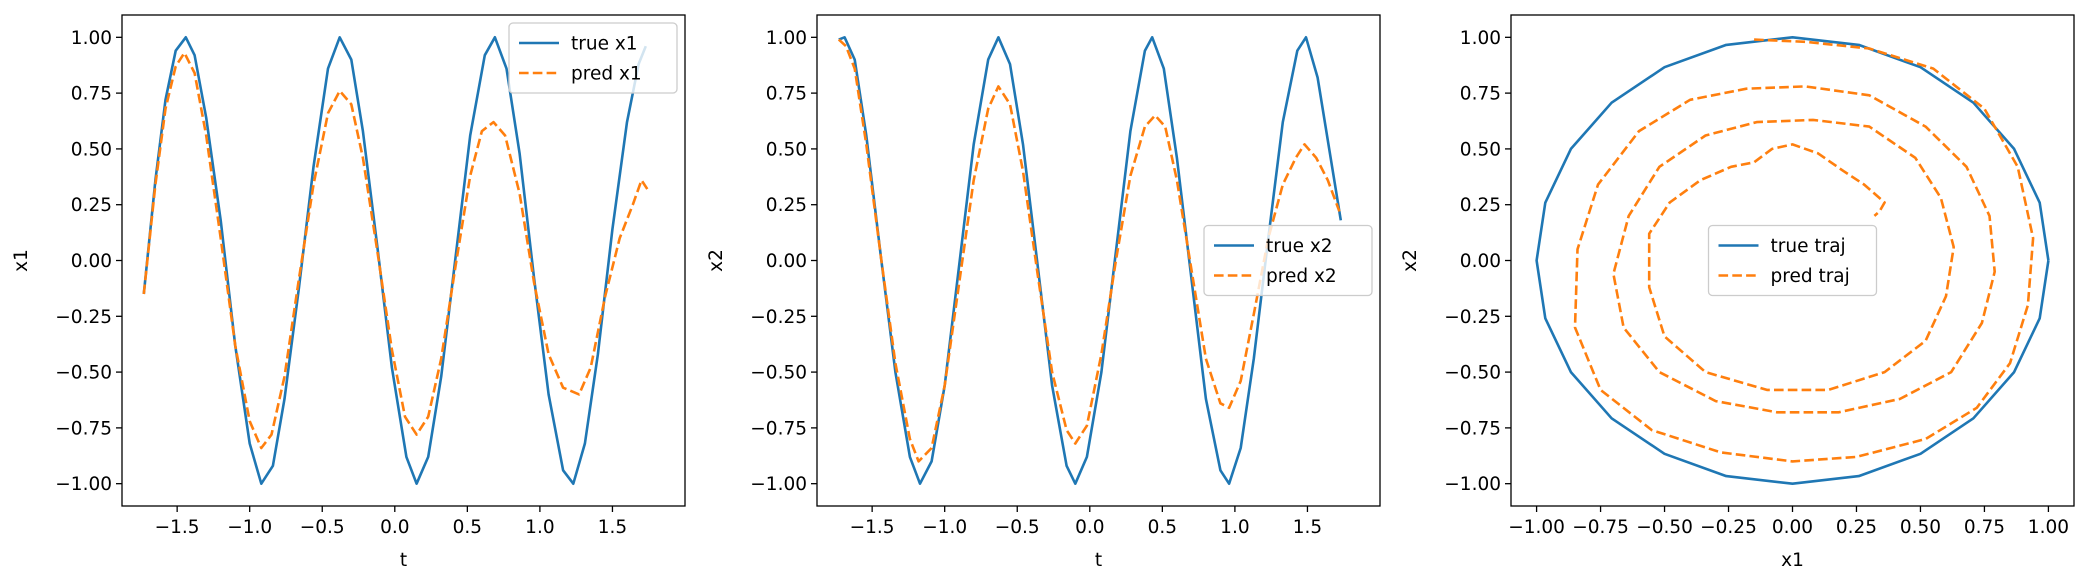 The width and height of the screenshot is (2084, 583). What do you see at coordinates (1920, 527) in the screenshot?
I see `x-tick-label: 0.50` at bounding box center [1920, 527].